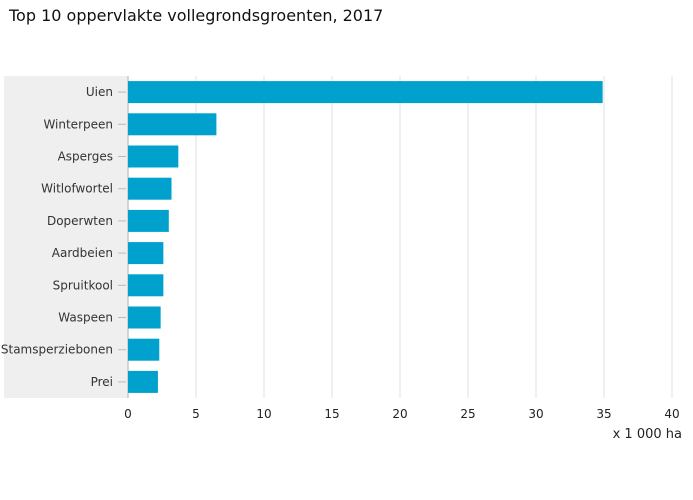 Image resolution: width=693 pixels, height=500 pixels. Describe the element at coordinates (99, 92) in the screenshot. I see `category-label: Uien` at that location.